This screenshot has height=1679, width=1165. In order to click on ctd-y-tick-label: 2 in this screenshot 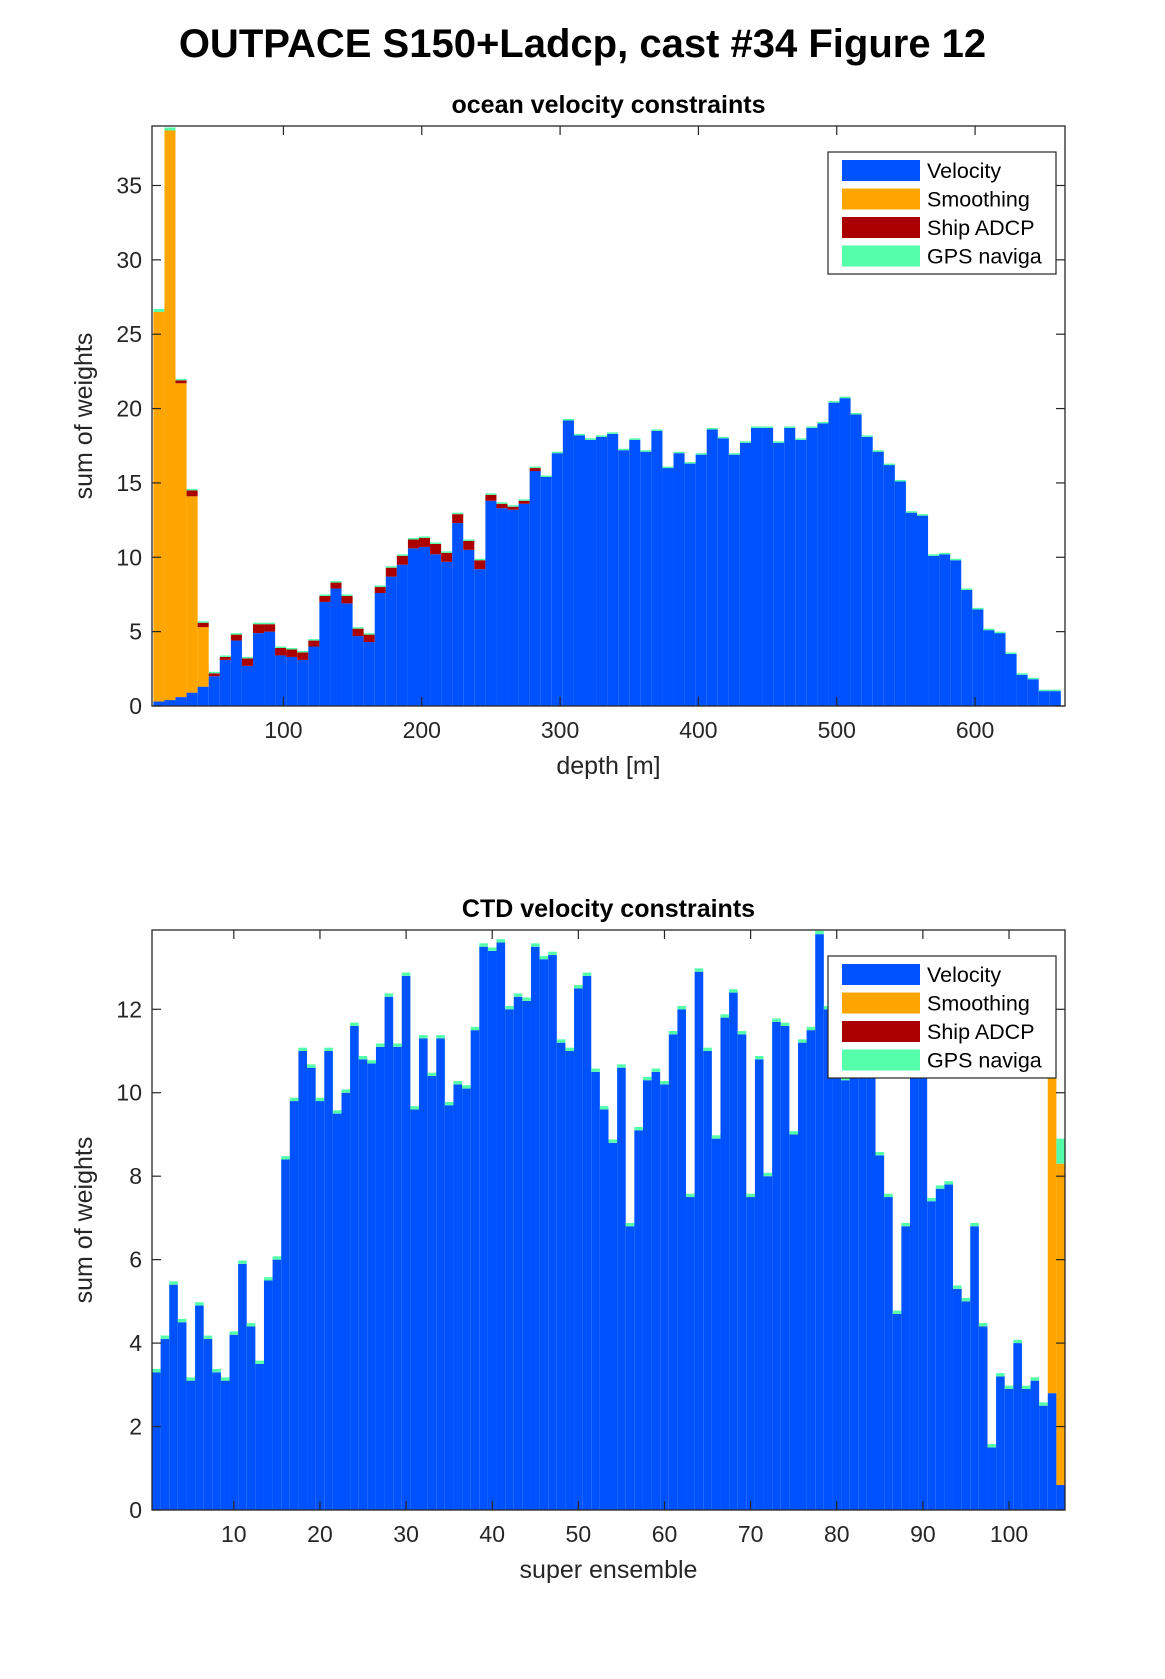, I will do `click(135, 1427)`.